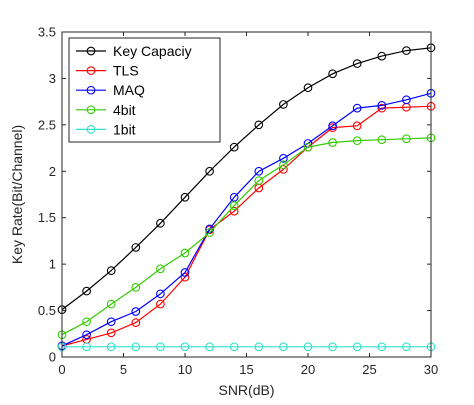 The image size is (474, 405). Describe the element at coordinates (431, 369) in the screenshot. I see `x-tick-label: 30` at that location.